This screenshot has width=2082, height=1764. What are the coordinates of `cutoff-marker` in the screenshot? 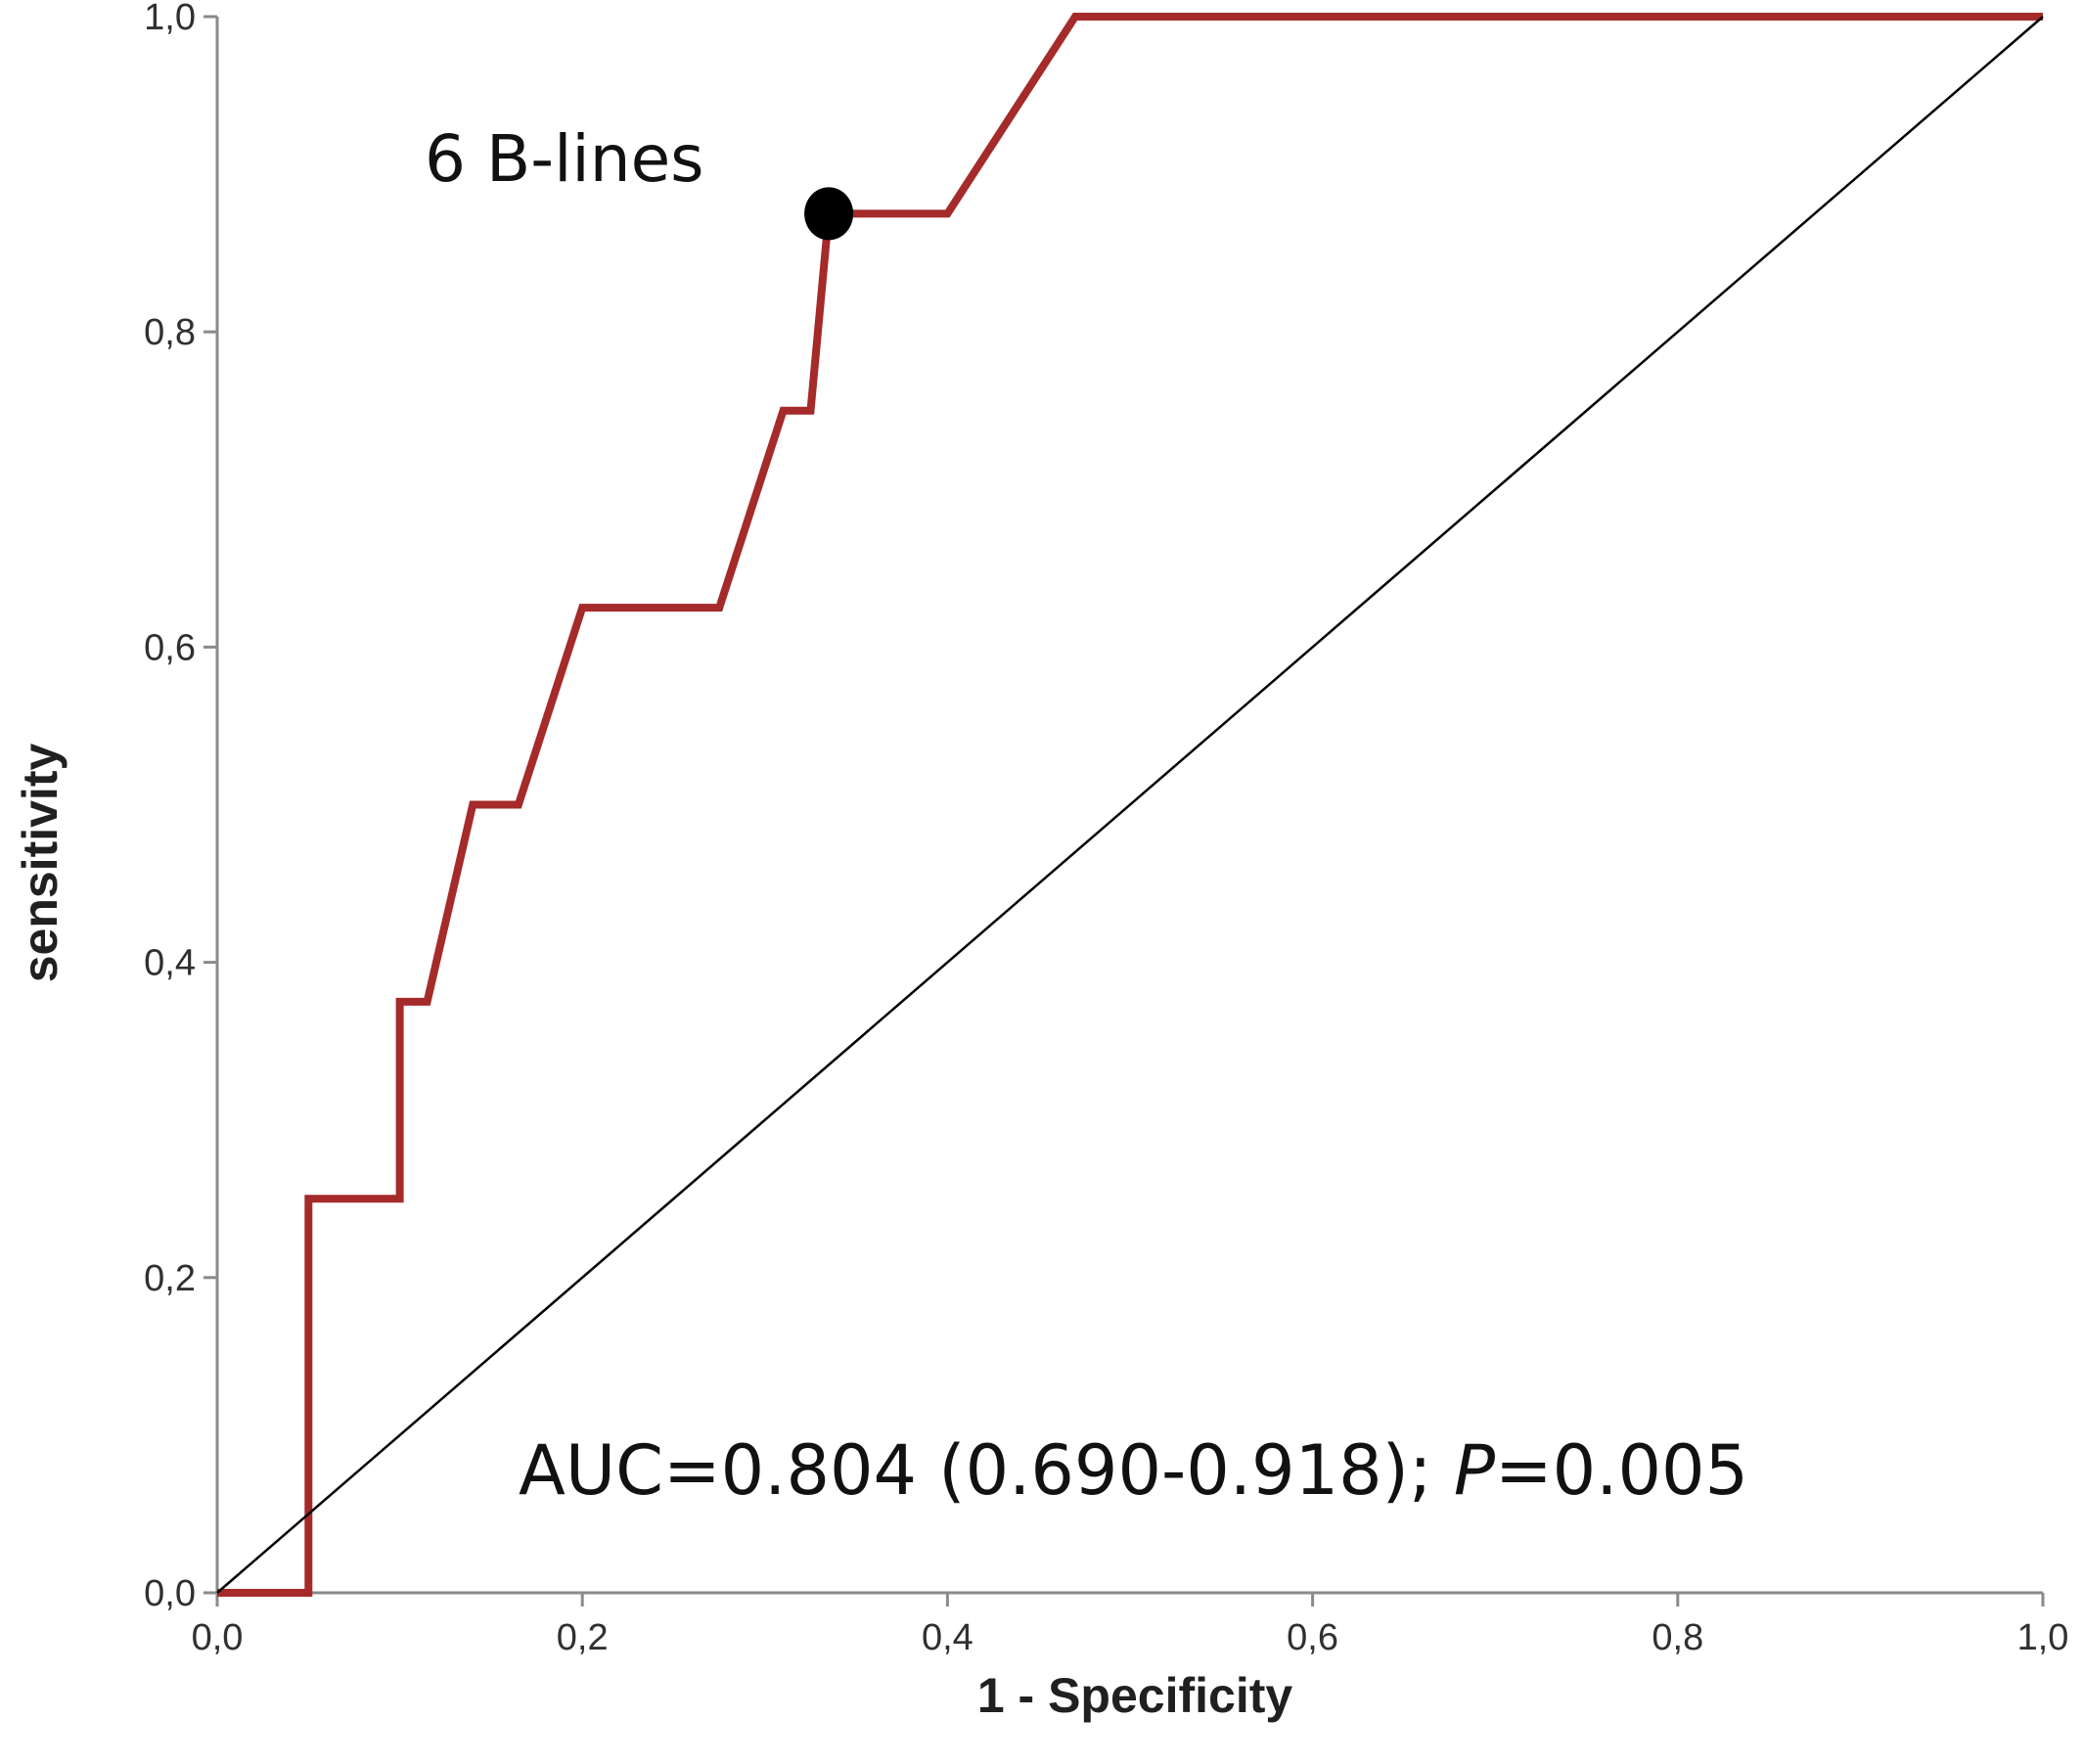 It's located at (829, 214).